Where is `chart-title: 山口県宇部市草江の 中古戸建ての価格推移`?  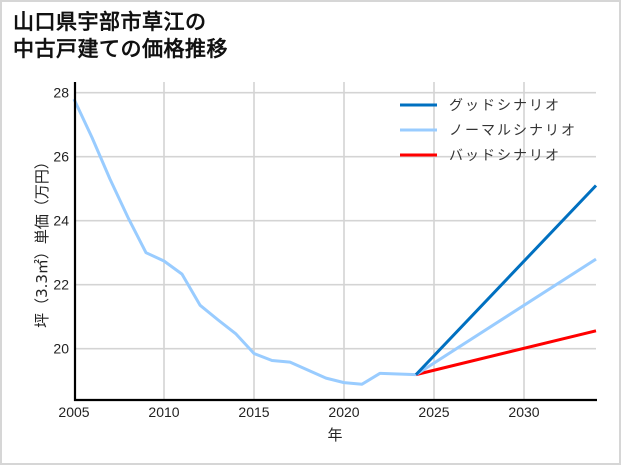 chart-title: 山口県宇部市草江の 中古戸建ての価格推移 is located at coordinates (120, 36).